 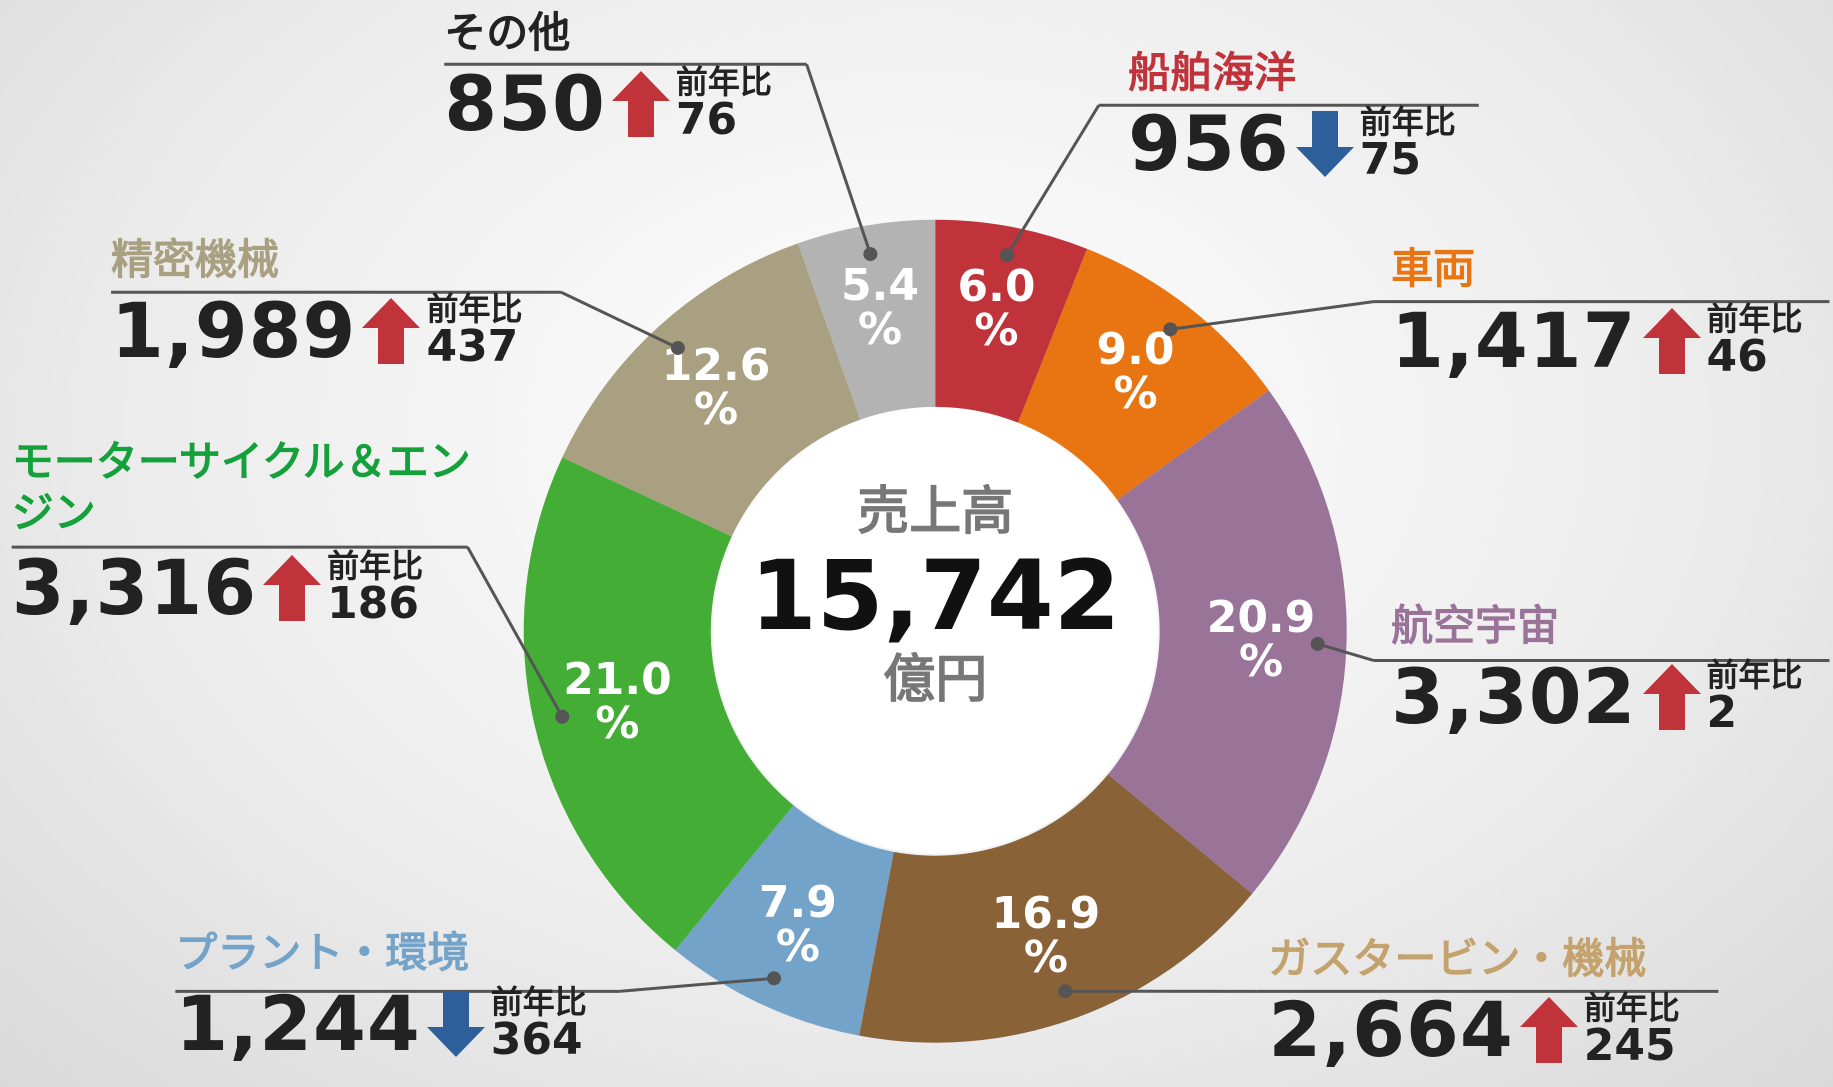 What do you see at coordinates (322, 953) in the screenshot?
I see `category-name: プラント・環境` at bounding box center [322, 953].